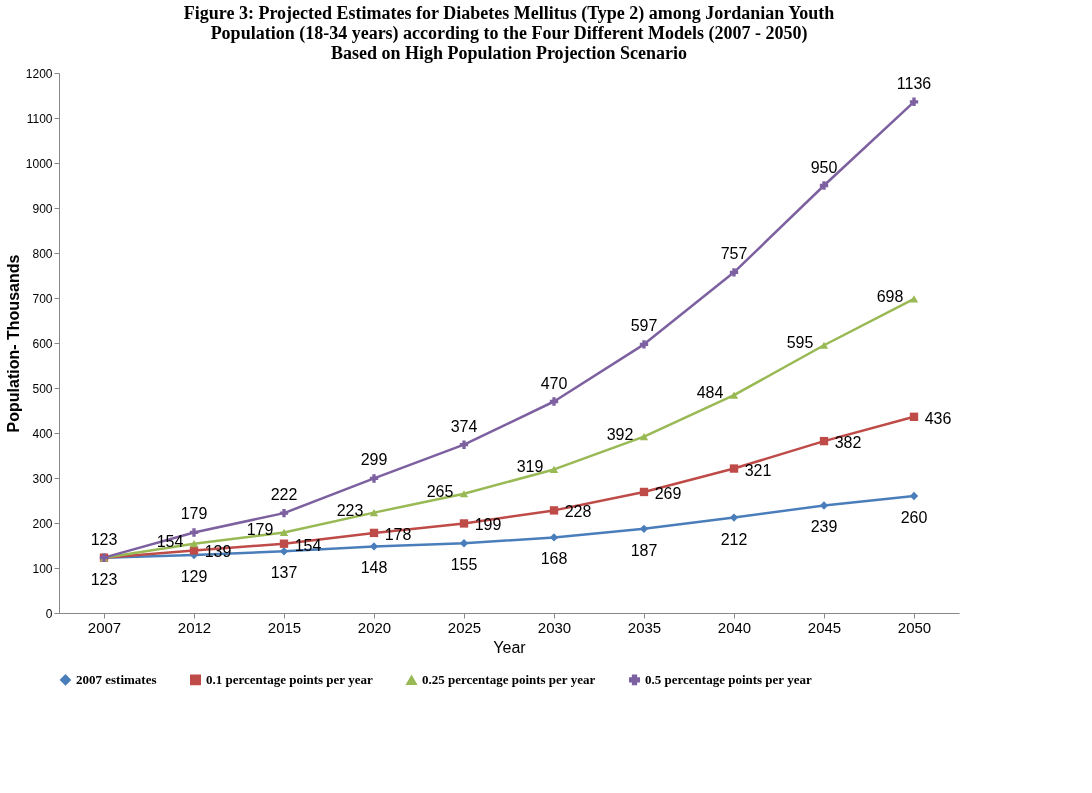 Image resolution: width=1092 pixels, height=793 pixels. I want to click on x-tick-label: 2012, so click(194, 627).